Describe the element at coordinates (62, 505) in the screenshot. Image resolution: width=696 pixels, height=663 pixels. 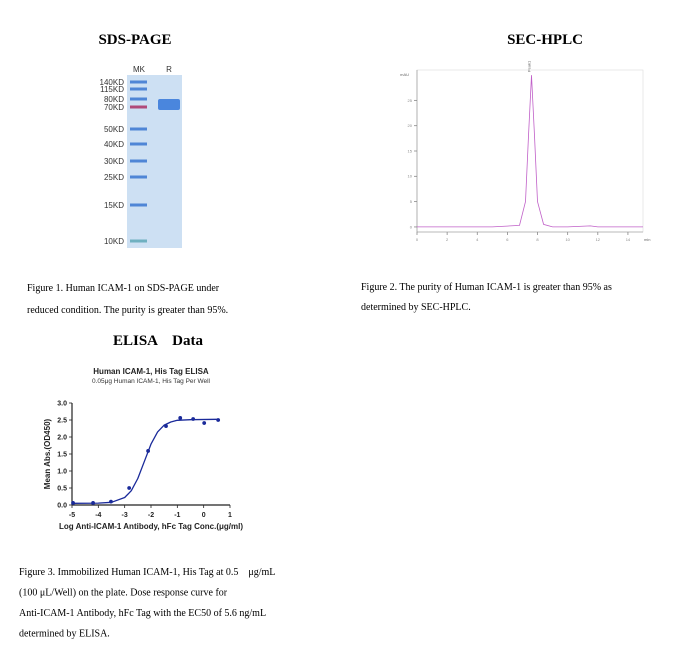
I see `y-tick-label: 0.0` at that location.